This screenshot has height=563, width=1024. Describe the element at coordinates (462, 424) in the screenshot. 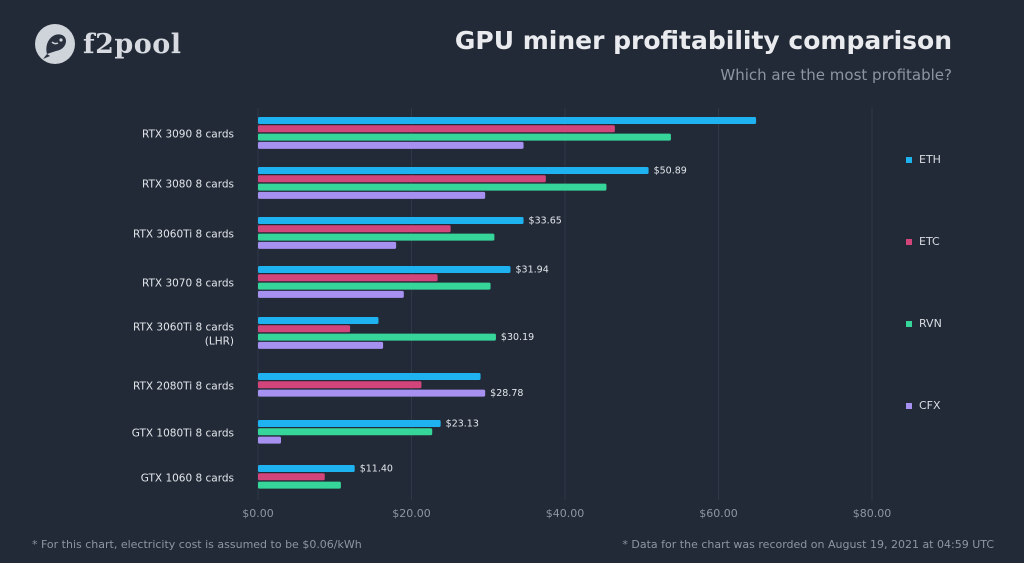

I see `data-label: $23.13` at that location.